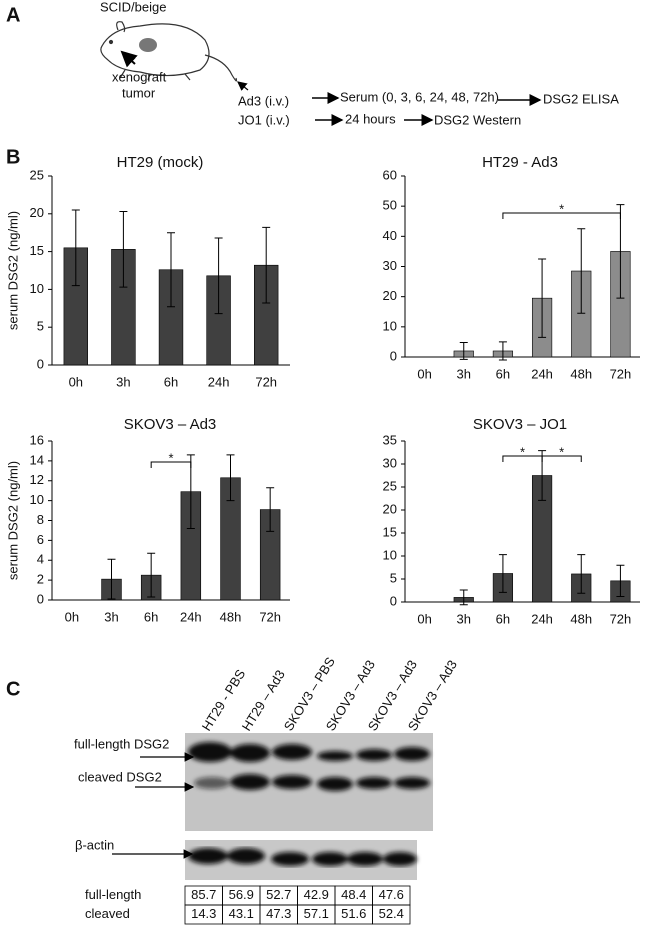  Describe the element at coordinates (272, 806) in the screenshot. I see `blot-image` at that location.